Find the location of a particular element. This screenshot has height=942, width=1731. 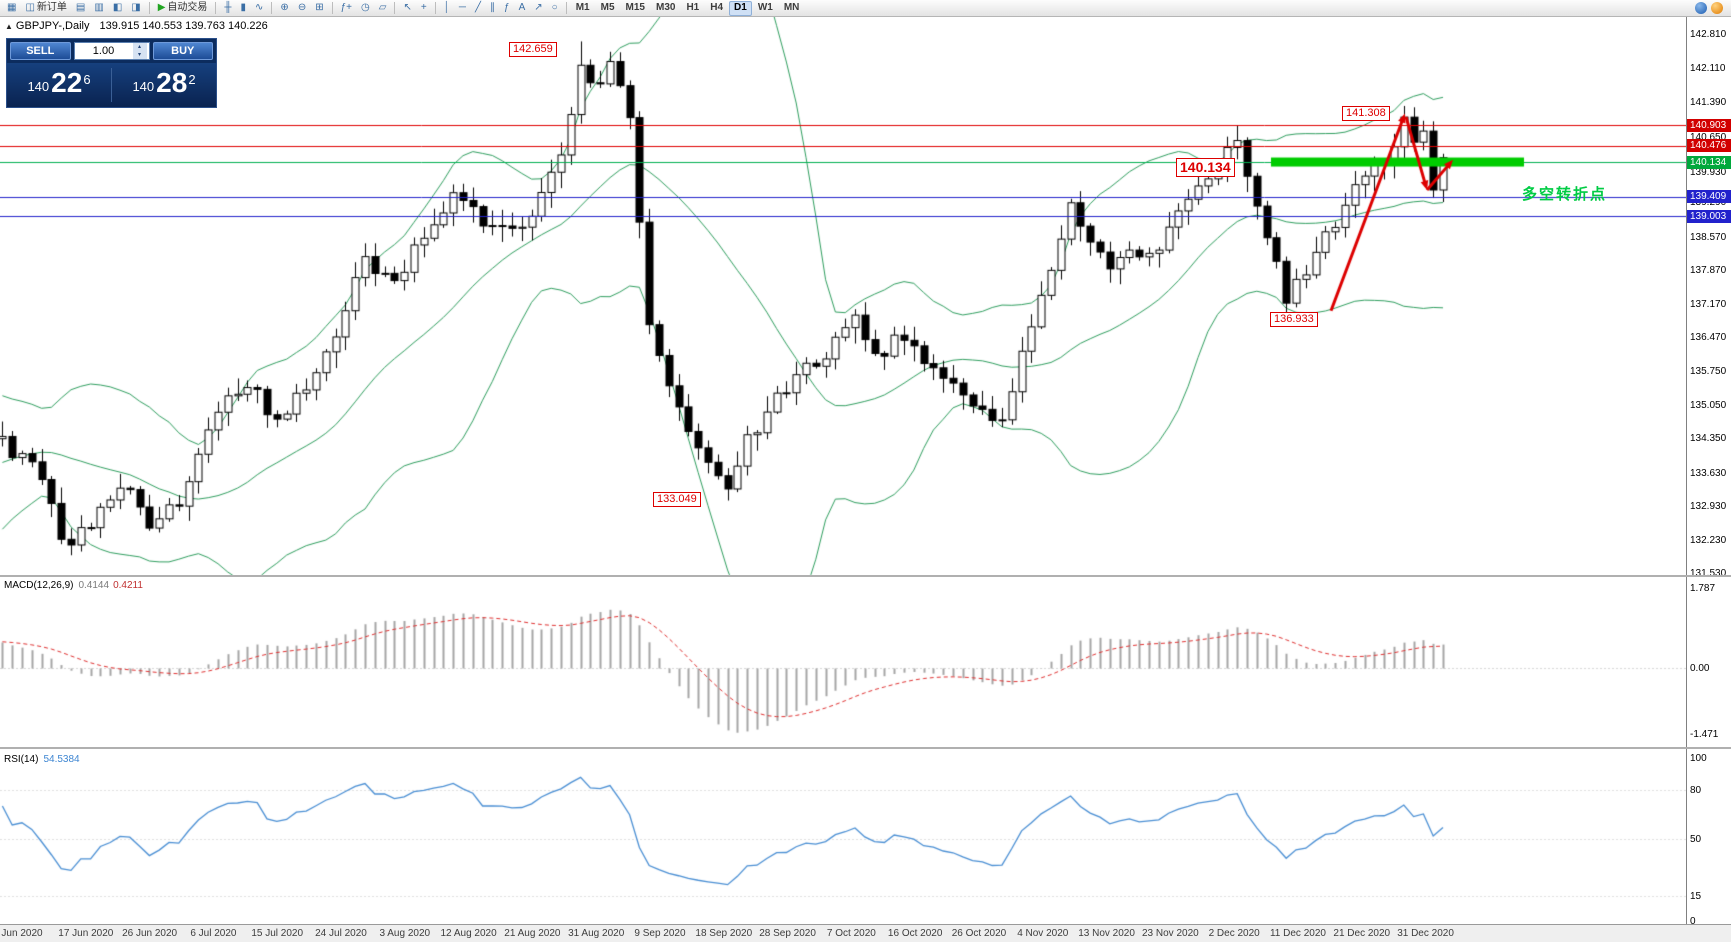

profiles-icon: ▤ is located at coordinates (80, 8).